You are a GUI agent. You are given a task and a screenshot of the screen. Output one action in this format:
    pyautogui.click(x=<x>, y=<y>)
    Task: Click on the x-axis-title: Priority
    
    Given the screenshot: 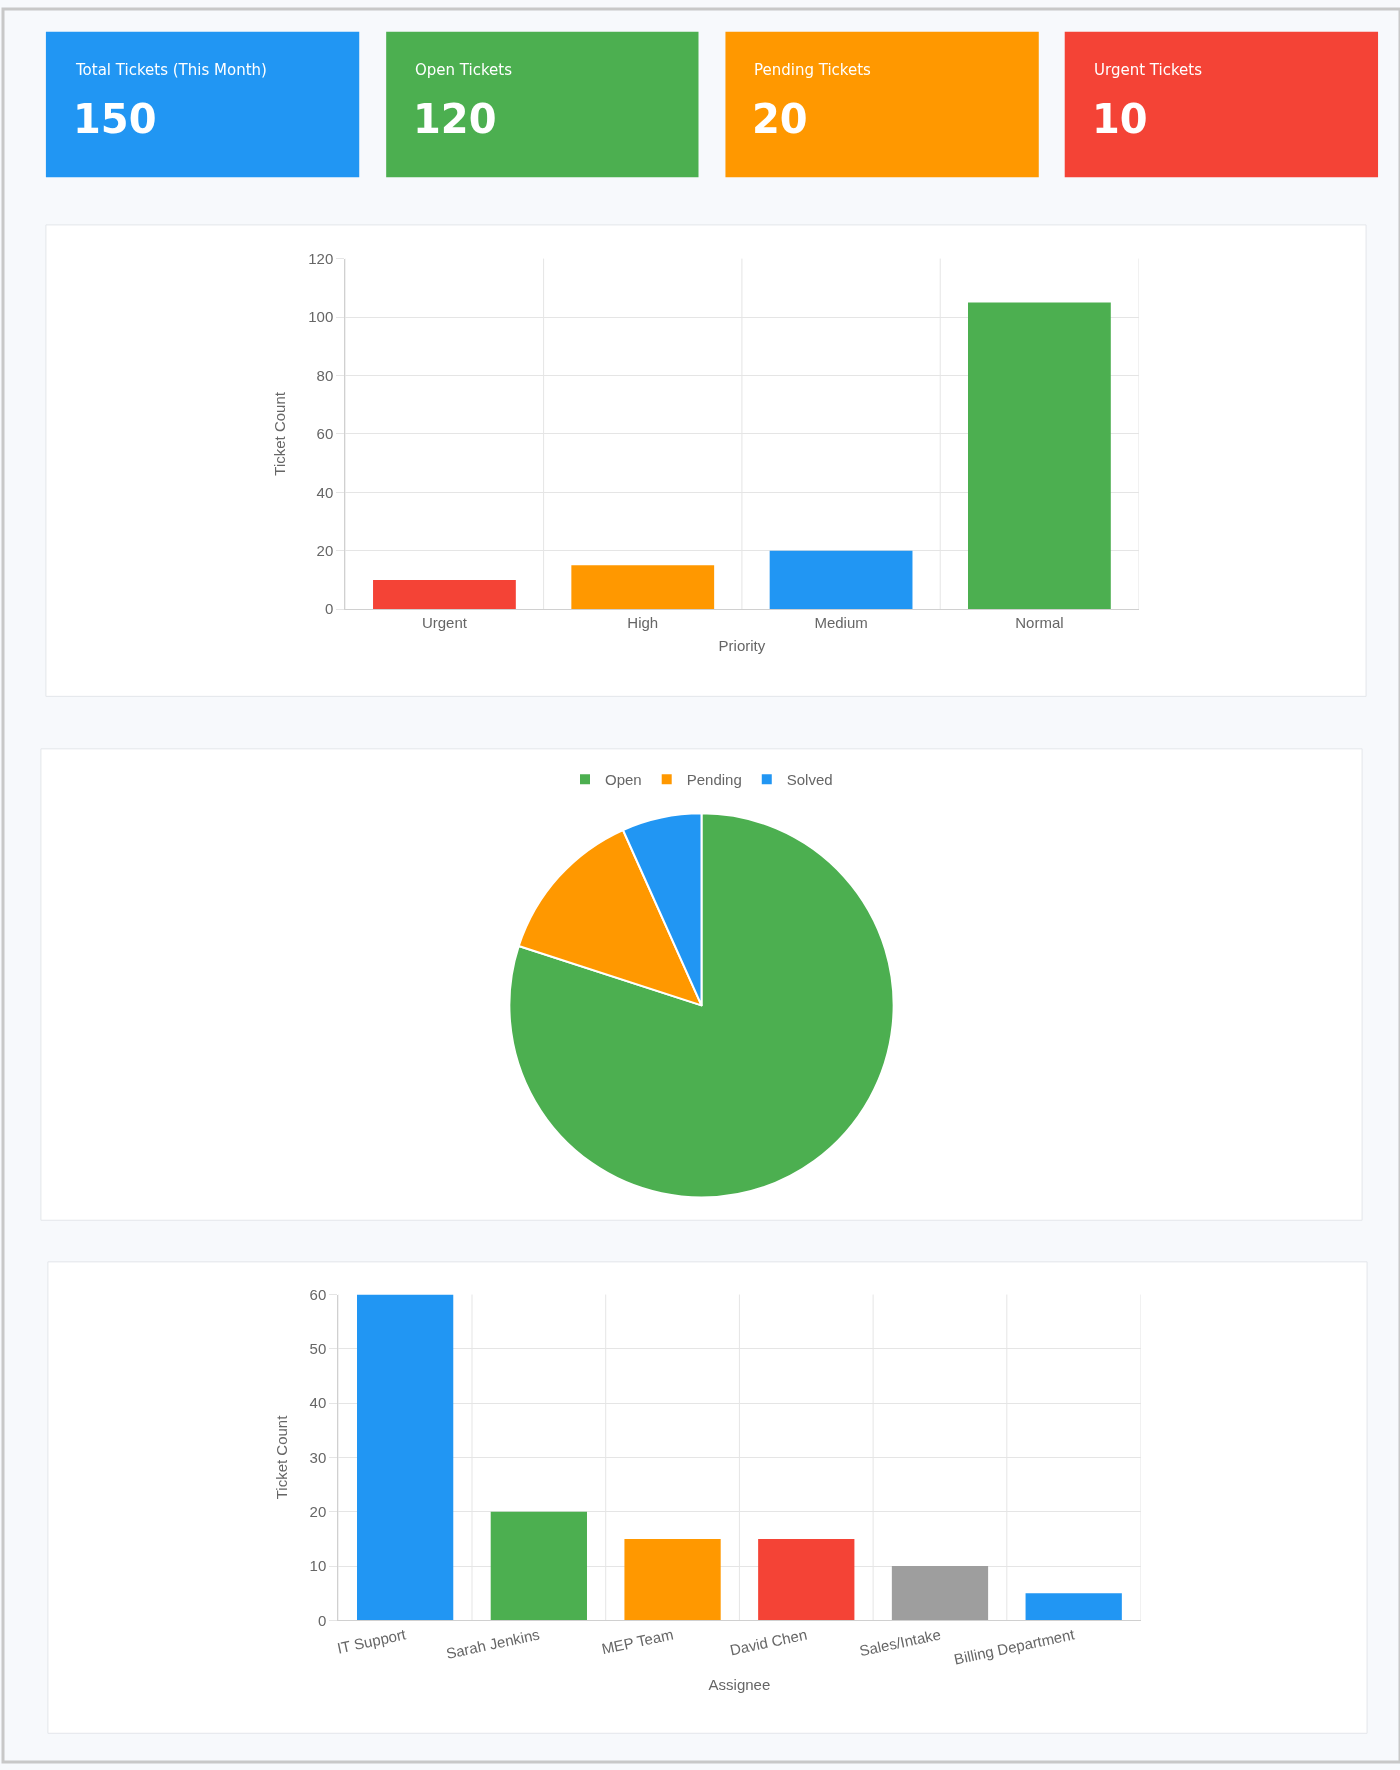 What is the action you would take?
    pyautogui.click(x=742, y=646)
    